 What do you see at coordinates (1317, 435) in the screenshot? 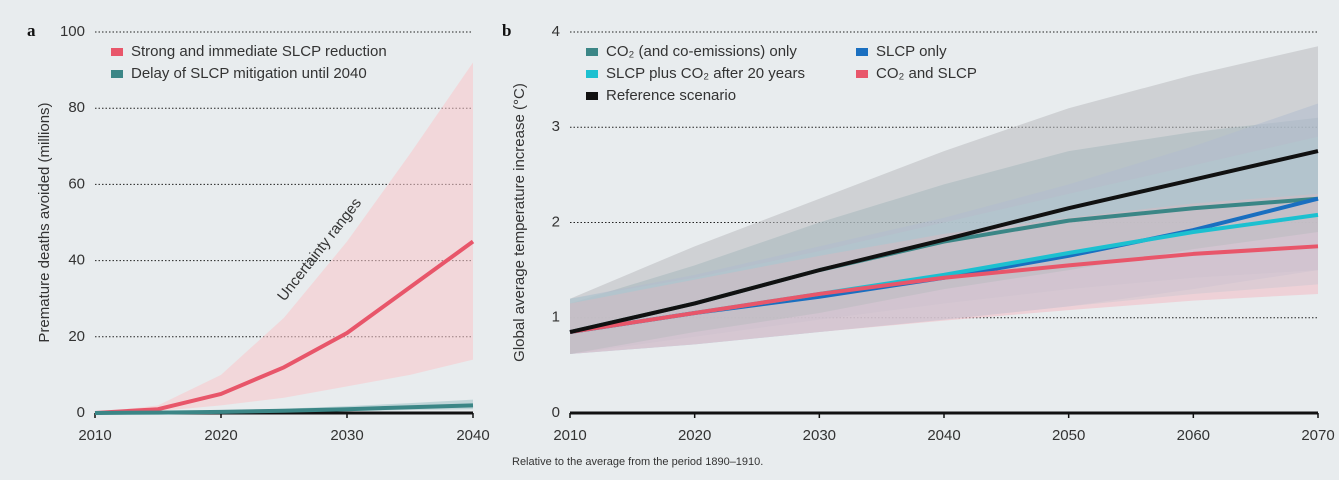
I see `x-tick-label: 2070` at bounding box center [1317, 435].